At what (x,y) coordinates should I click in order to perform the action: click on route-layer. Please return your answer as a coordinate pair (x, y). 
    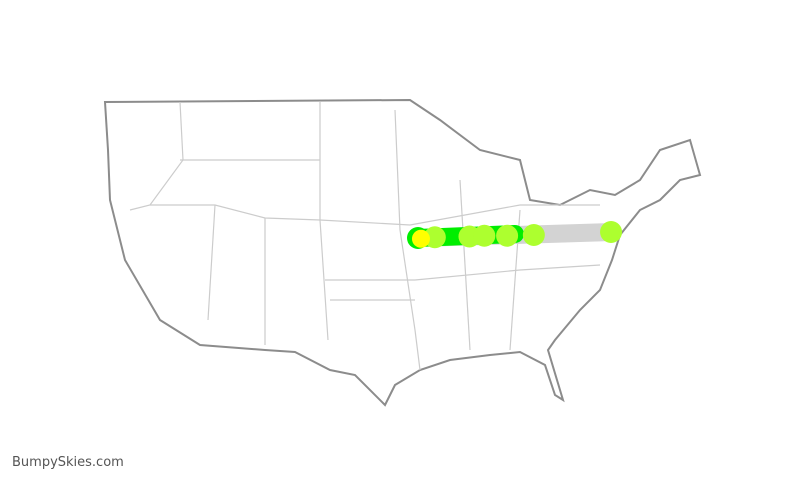
    Looking at the image, I should click on (515, 235).